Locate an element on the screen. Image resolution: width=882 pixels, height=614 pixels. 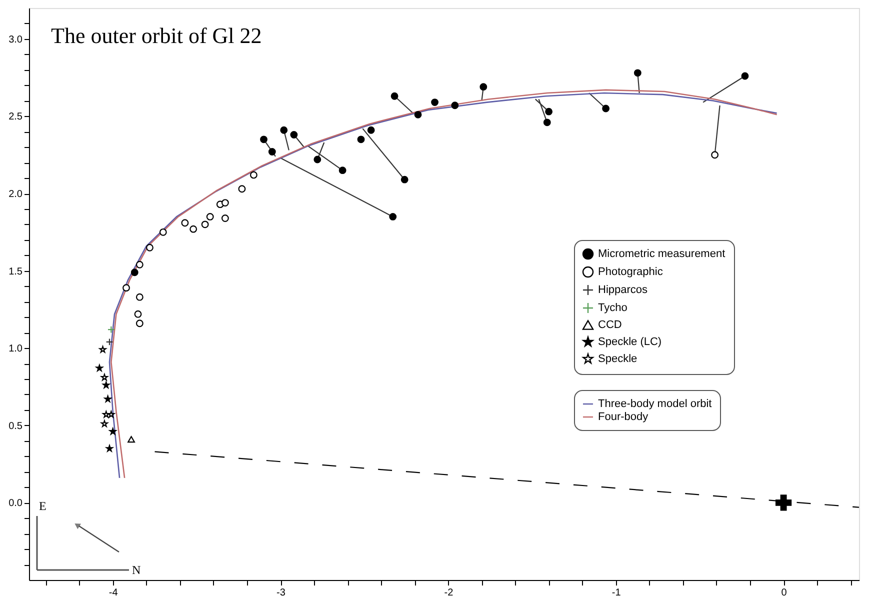
x-tick-label: -2 is located at coordinates (449, 593).